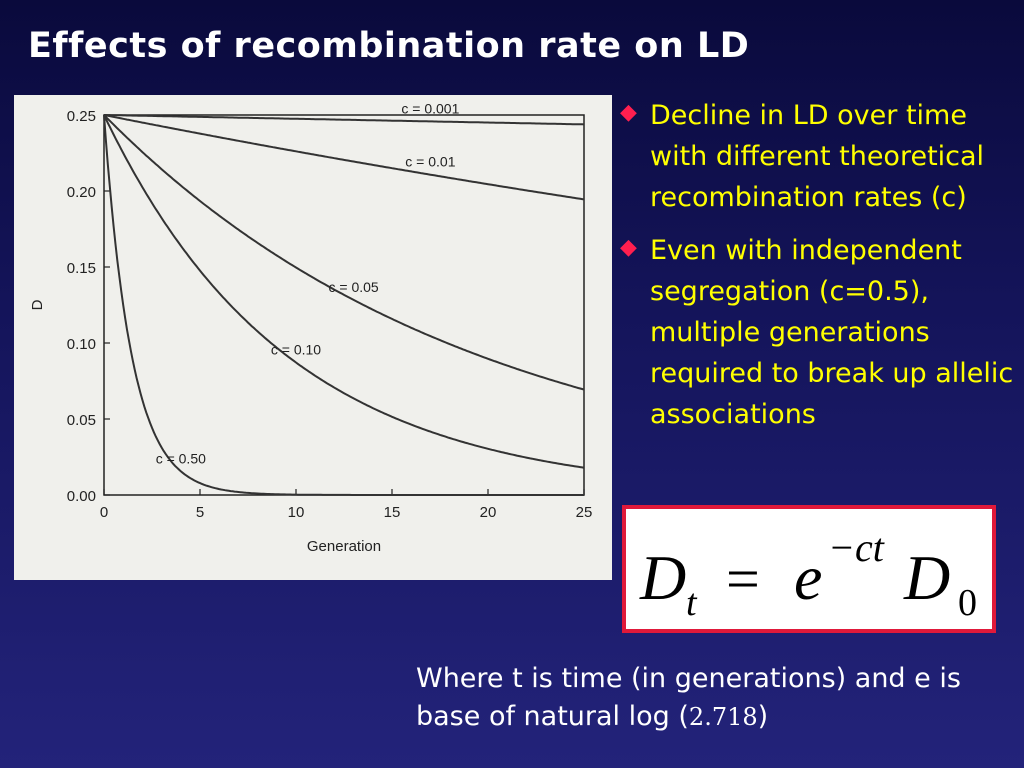 The height and width of the screenshot is (768, 1024). What do you see at coordinates (430, 108) in the screenshot?
I see `series-label-0: c = 0.001` at bounding box center [430, 108].